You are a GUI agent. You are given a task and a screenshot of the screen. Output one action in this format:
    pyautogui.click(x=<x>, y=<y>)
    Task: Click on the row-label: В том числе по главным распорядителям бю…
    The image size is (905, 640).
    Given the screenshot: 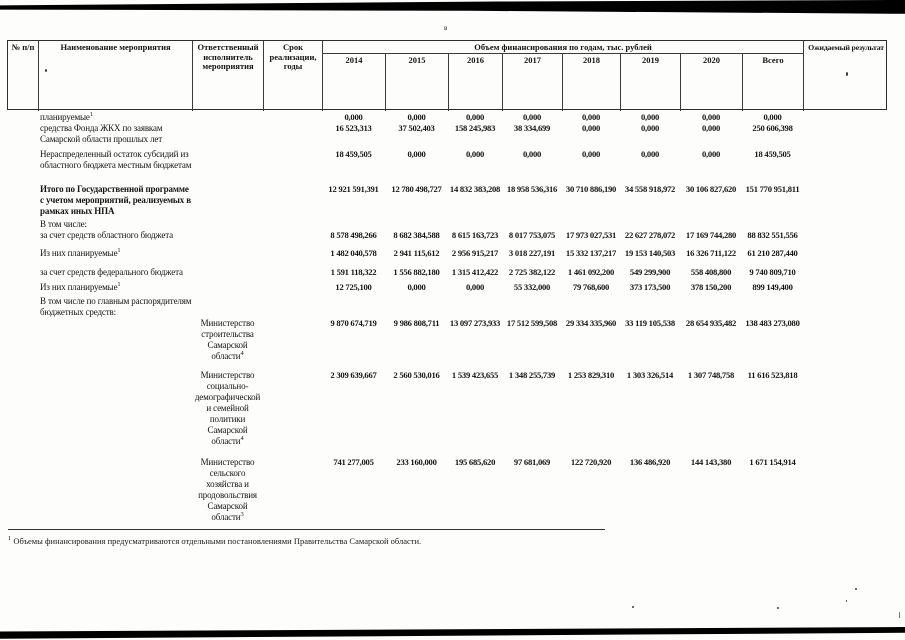 What is the action you would take?
    pyautogui.click(x=116, y=306)
    